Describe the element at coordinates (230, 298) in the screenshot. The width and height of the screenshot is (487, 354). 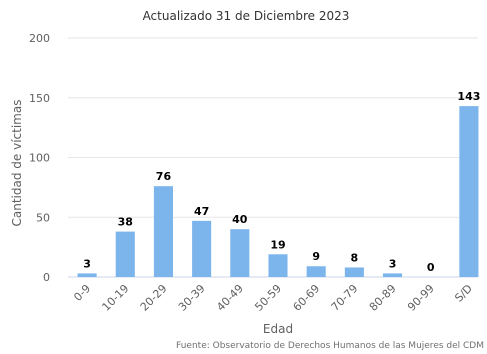
I see `x-tick-label-40-49: 40-49` at that location.